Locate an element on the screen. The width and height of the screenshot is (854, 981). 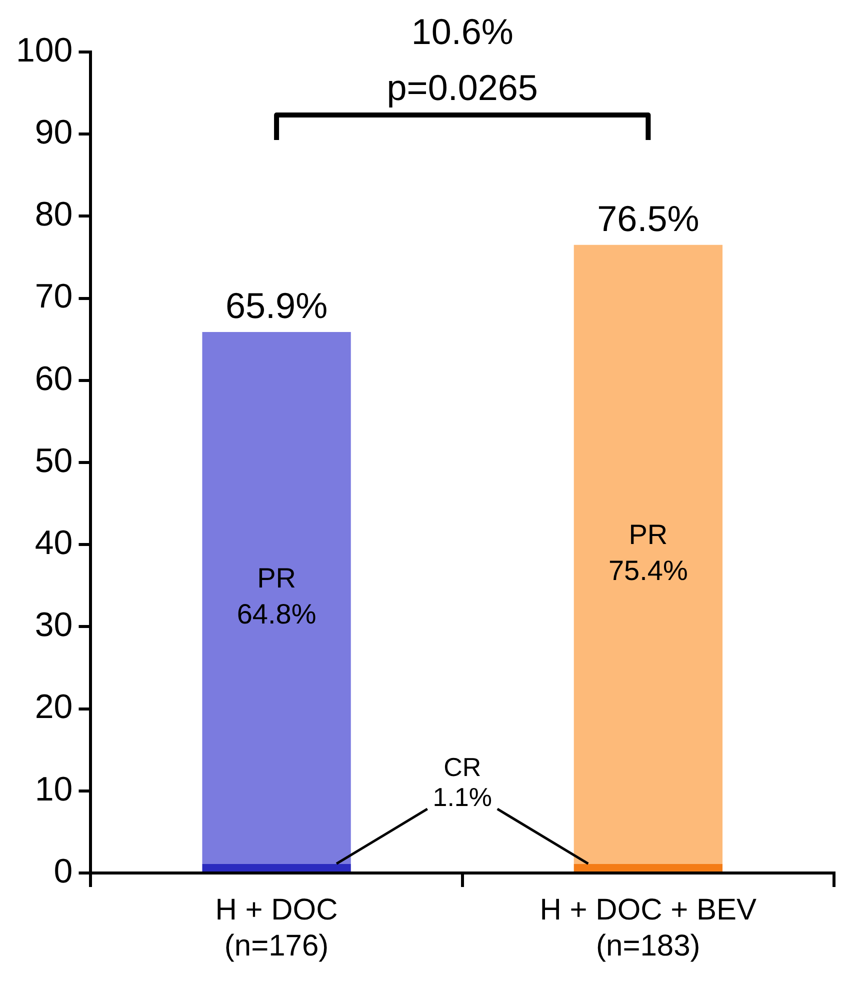
text: PR is located at coordinates (648, 534).